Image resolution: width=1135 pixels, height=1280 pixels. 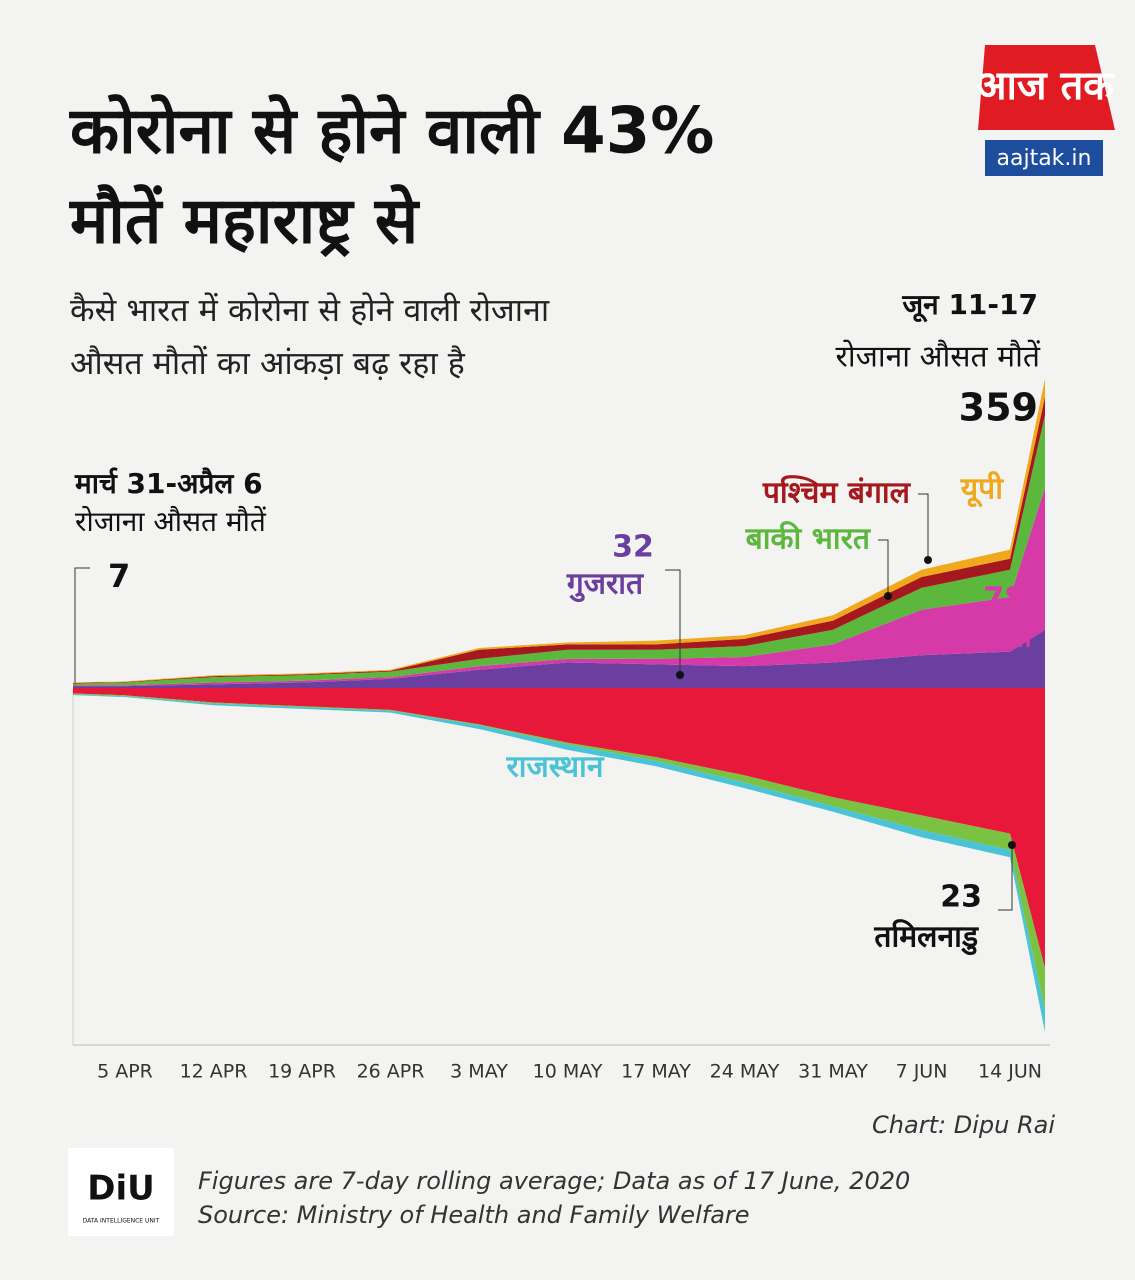 What do you see at coordinates (656, 1072) in the screenshot?
I see `x-tick-label: 17 MAY` at bounding box center [656, 1072].